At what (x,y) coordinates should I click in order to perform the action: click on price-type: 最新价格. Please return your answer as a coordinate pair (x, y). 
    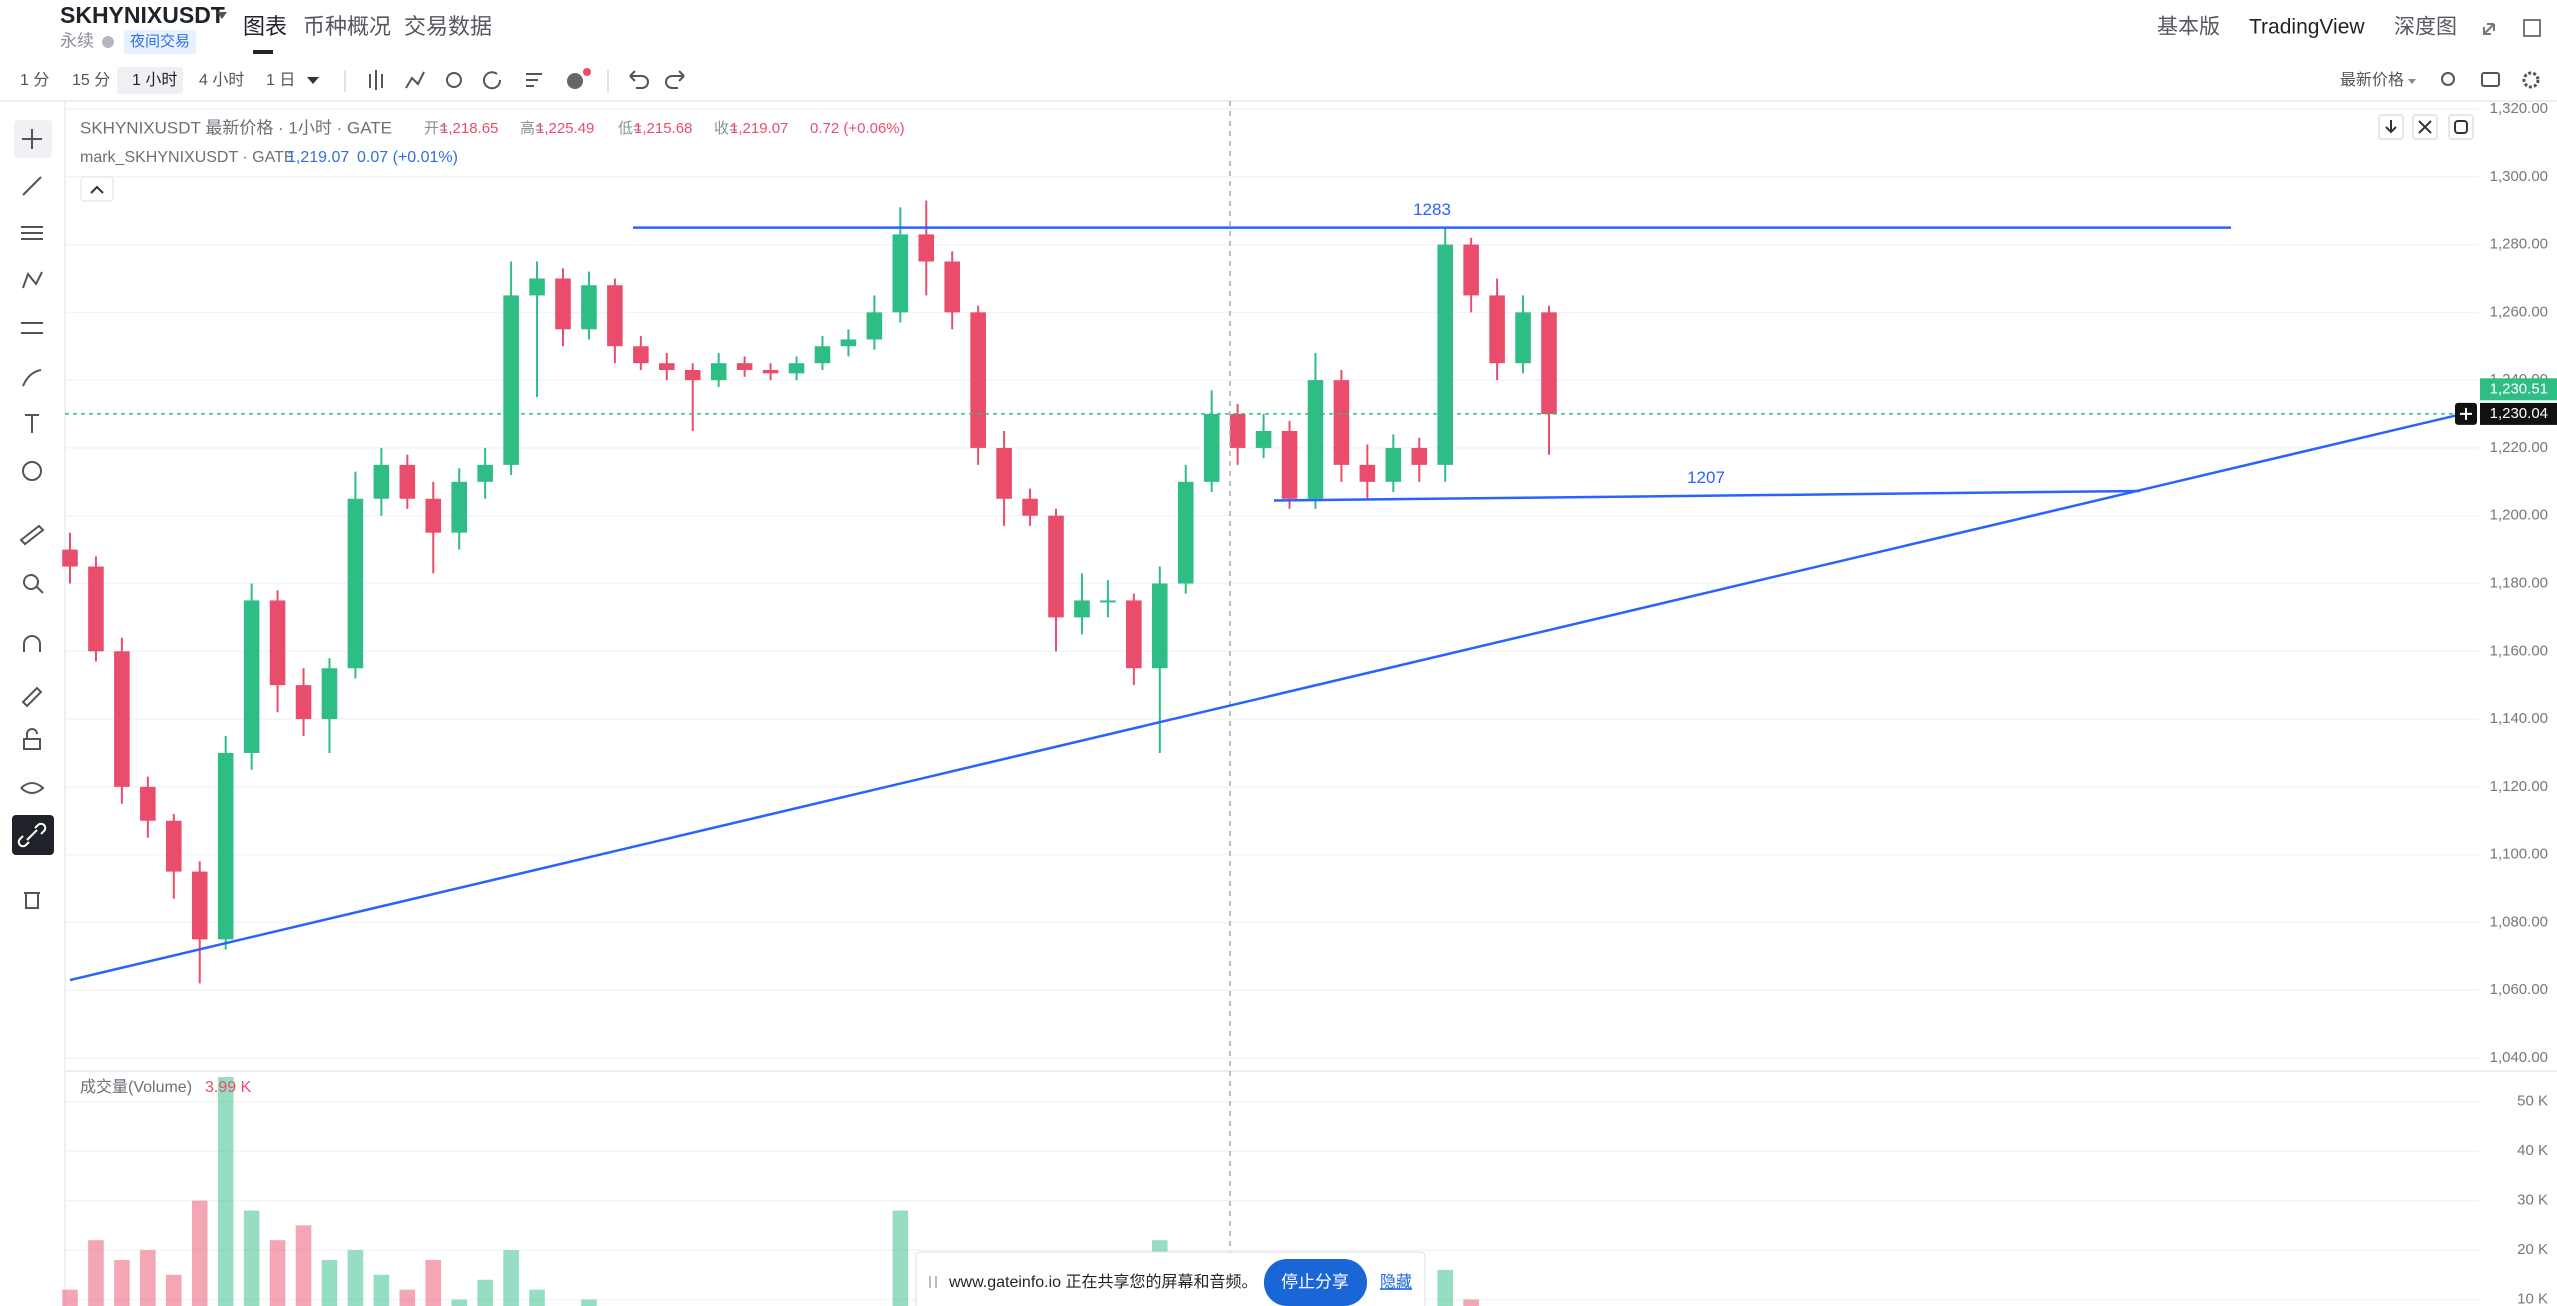
    Looking at the image, I should click on (2372, 80).